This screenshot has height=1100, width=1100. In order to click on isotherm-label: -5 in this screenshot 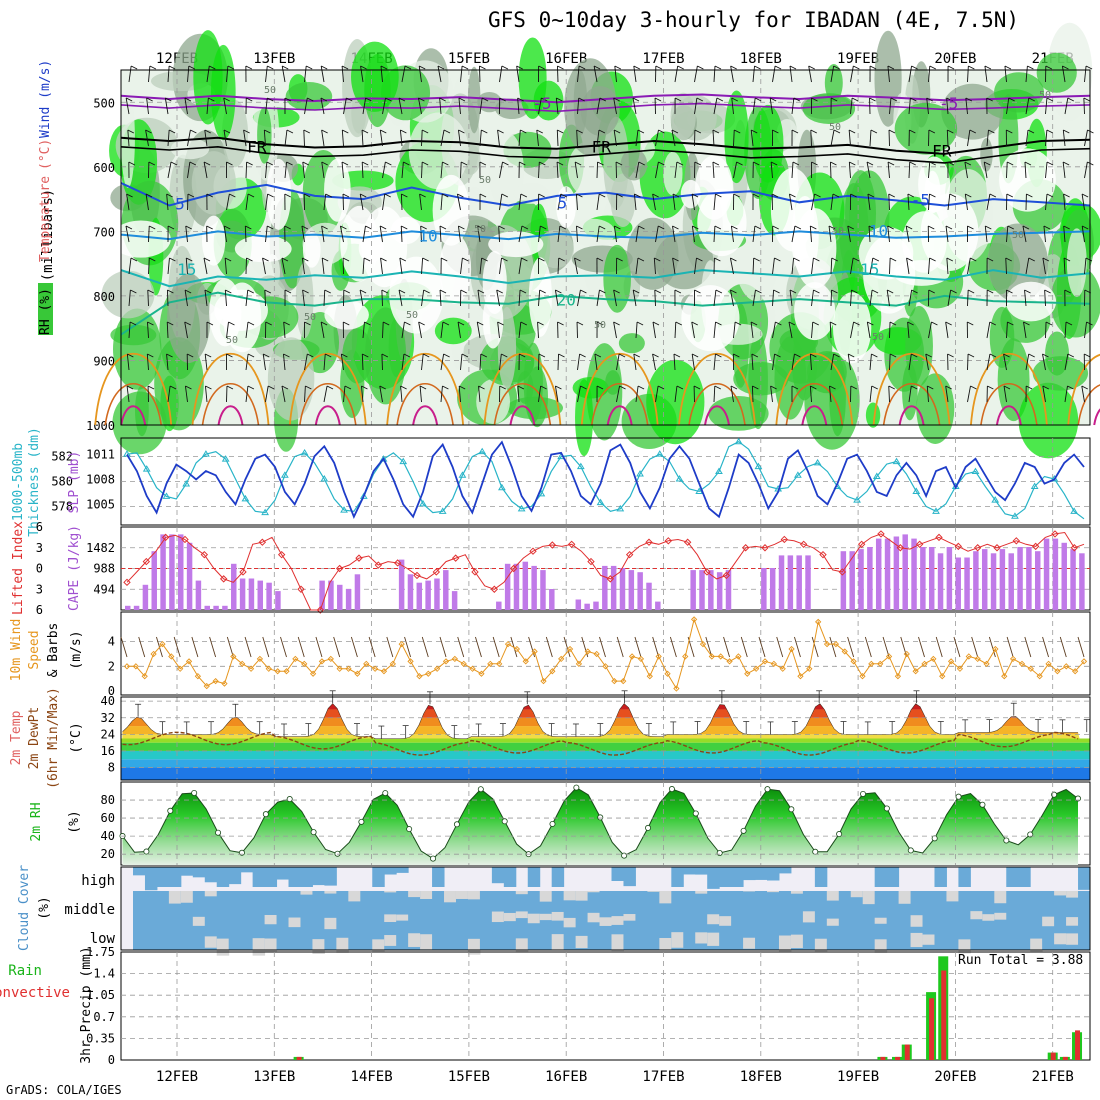, I will do `click(541, 103)`.